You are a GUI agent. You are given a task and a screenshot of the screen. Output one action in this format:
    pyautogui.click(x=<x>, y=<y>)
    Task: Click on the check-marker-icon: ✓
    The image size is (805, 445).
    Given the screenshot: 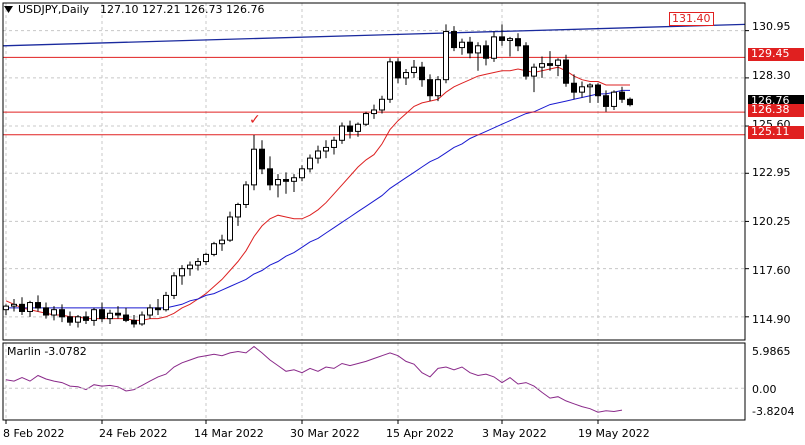 What is the action you would take?
    pyautogui.click(x=255, y=119)
    